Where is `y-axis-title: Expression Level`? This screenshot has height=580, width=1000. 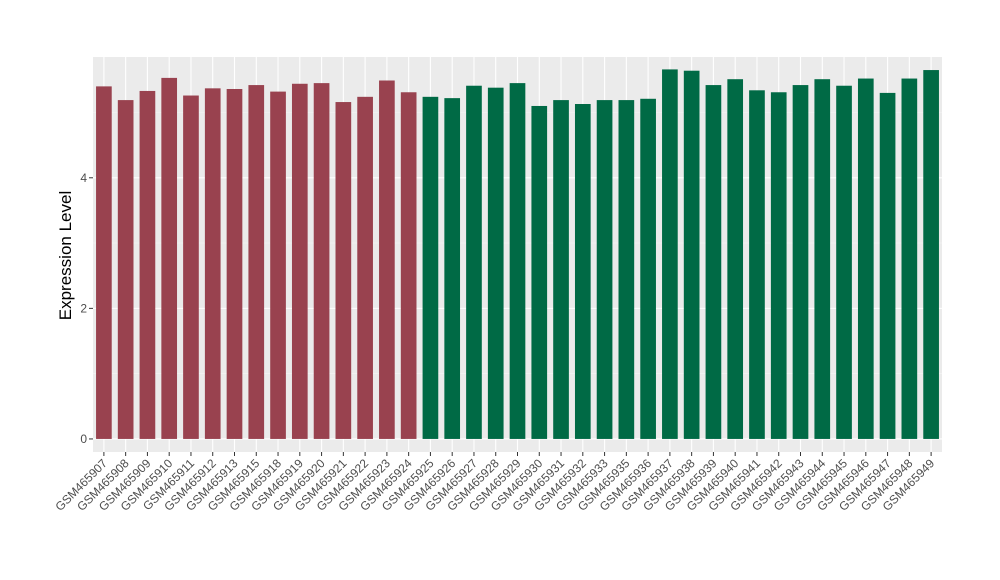 y-axis-title: Expression Level is located at coordinates (65, 255).